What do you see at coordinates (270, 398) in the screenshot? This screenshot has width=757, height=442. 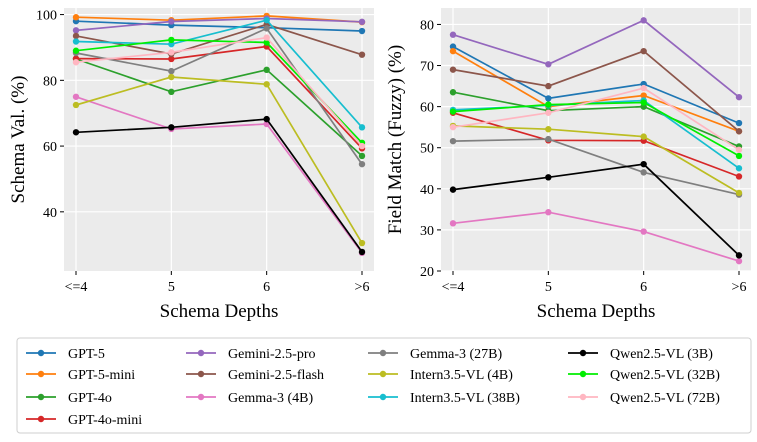 I see `legend-label: Gemma-3 (4B)` at bounding box center [270, 398].